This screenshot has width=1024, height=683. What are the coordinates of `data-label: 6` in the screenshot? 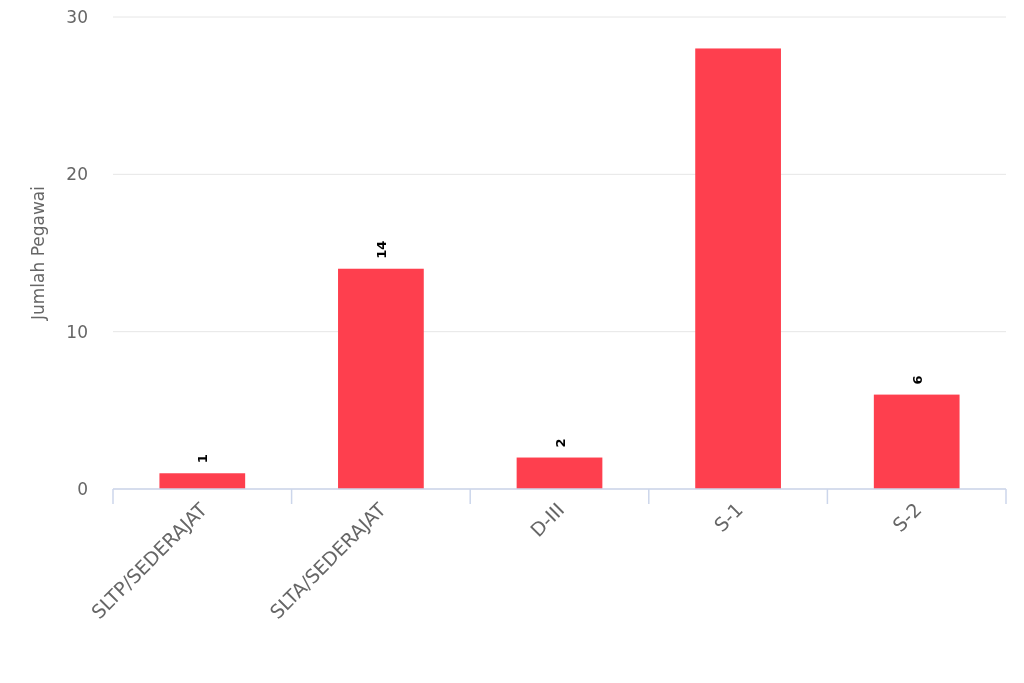 It's located at (917, 380).